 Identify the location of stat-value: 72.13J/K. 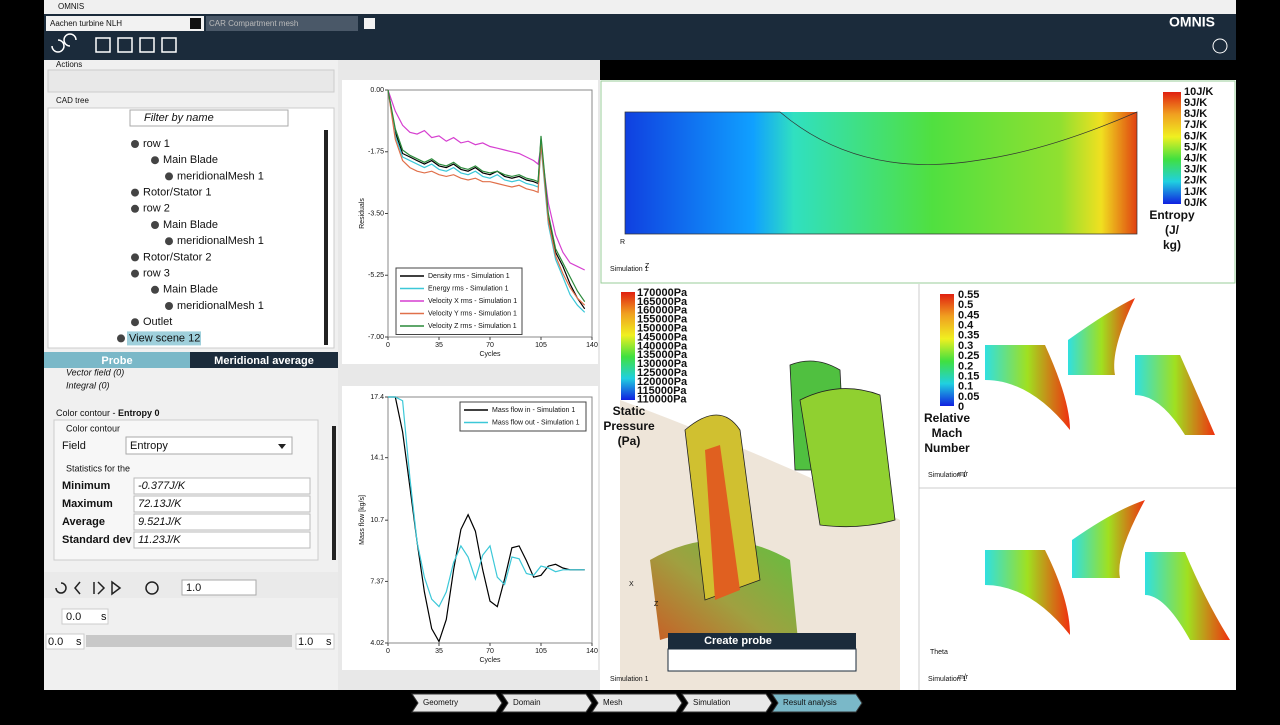
(160, 504).